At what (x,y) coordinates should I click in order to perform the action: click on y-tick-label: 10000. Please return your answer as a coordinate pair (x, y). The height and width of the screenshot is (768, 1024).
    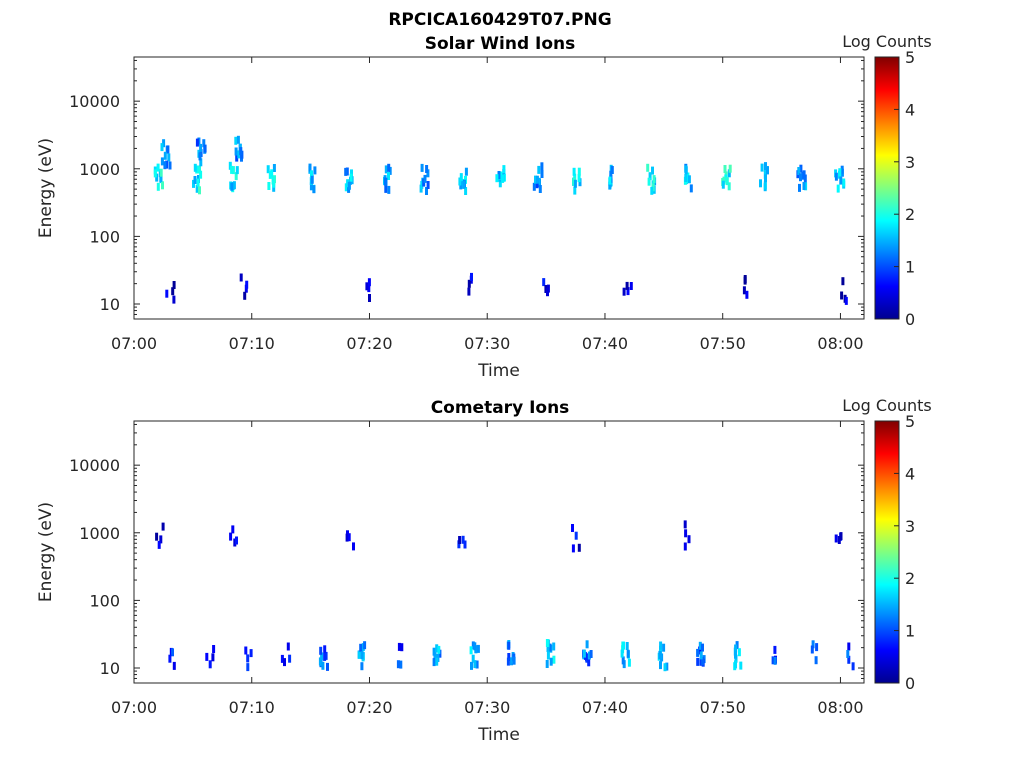
    Looking at the image, I should click on (94, 465).